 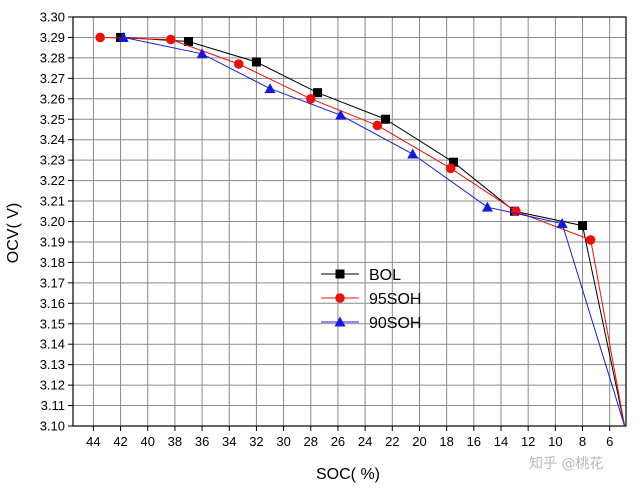 I want to click on y-tick-label: 3.21, so click(x=52, y=201).